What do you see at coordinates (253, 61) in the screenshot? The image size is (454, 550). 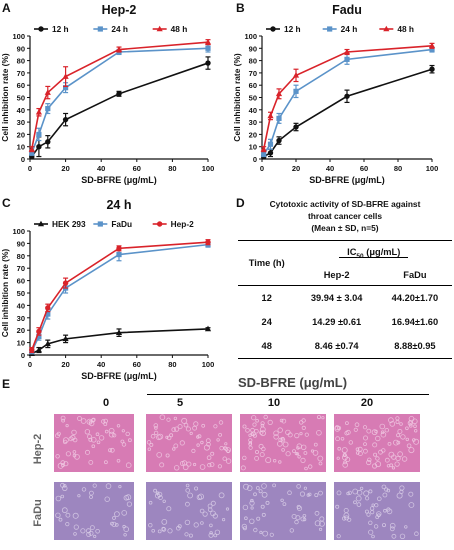 I see `y-tick-label: 80` at bounding box center [253, 61].